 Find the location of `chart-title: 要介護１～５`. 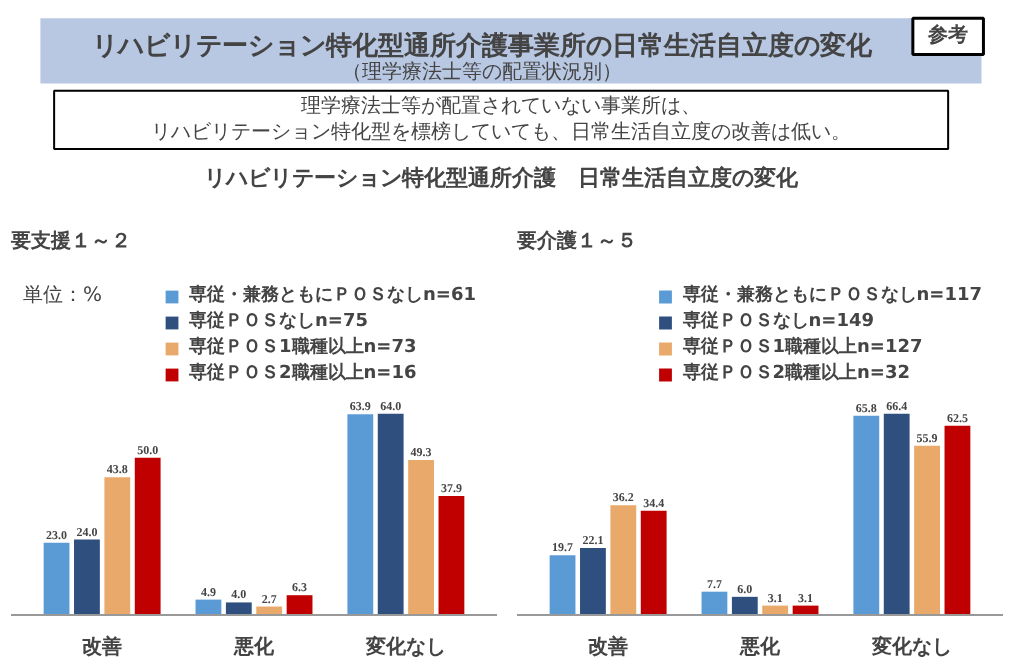

chart-title: 要介護１～５ is located at coordinates (576, 241).